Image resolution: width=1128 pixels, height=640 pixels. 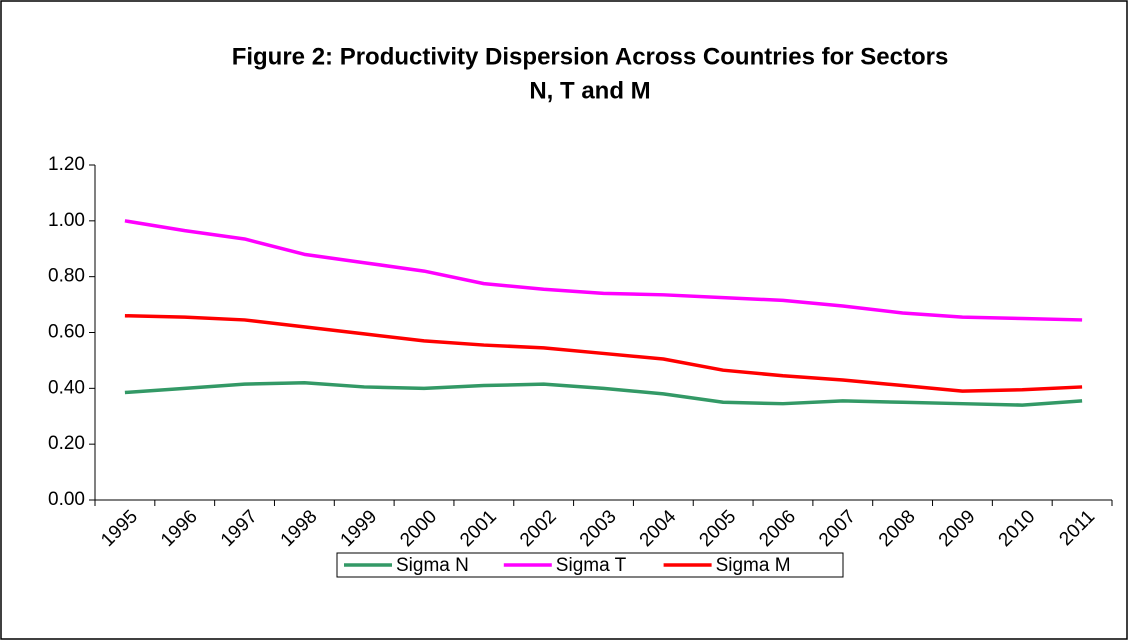 What do you see at coordinates (66, 332) in the screenshot?
I see `y-tick-label: 0.60` at bounding box center [66, 332].